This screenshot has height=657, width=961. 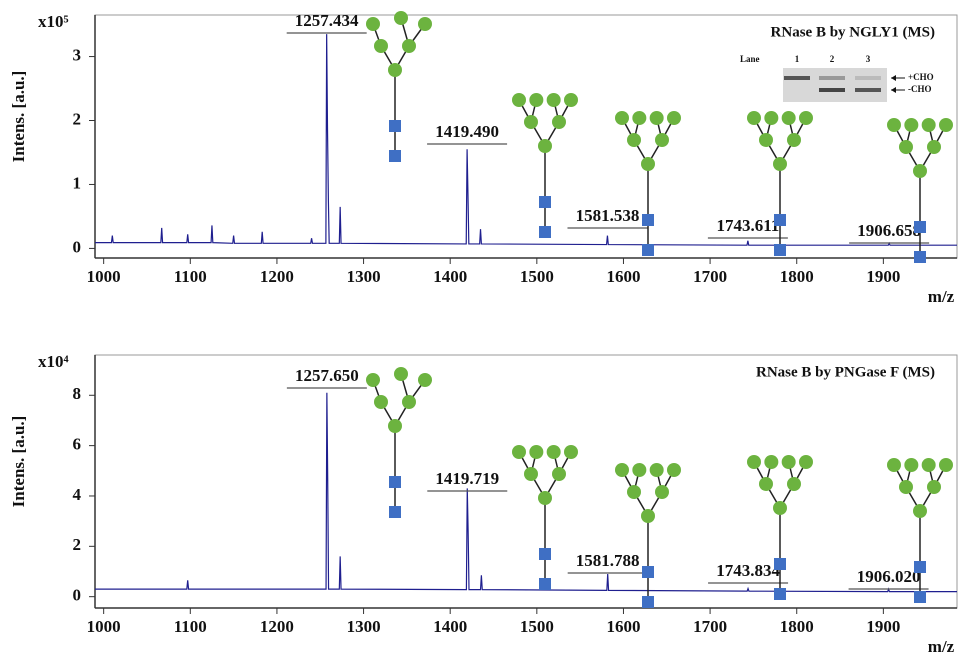 I want to click on x-tick-label: 1400, so click(x=450, y=276).